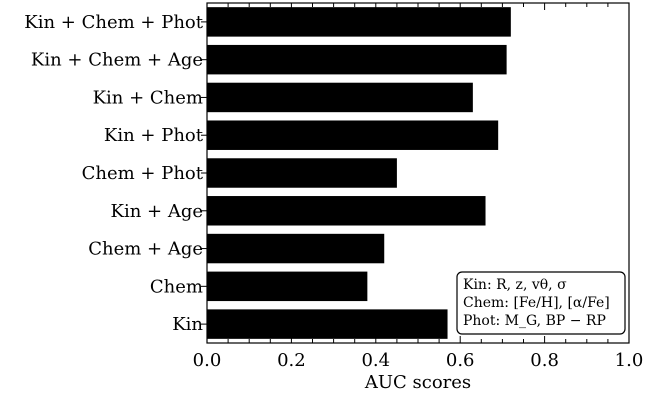 Image resolution: width=667 pixels, height=394 pixels. Describe the element at coordinates (207, 360) in the screenshot. I see `x-tick-label-0: 0.0` at that location.